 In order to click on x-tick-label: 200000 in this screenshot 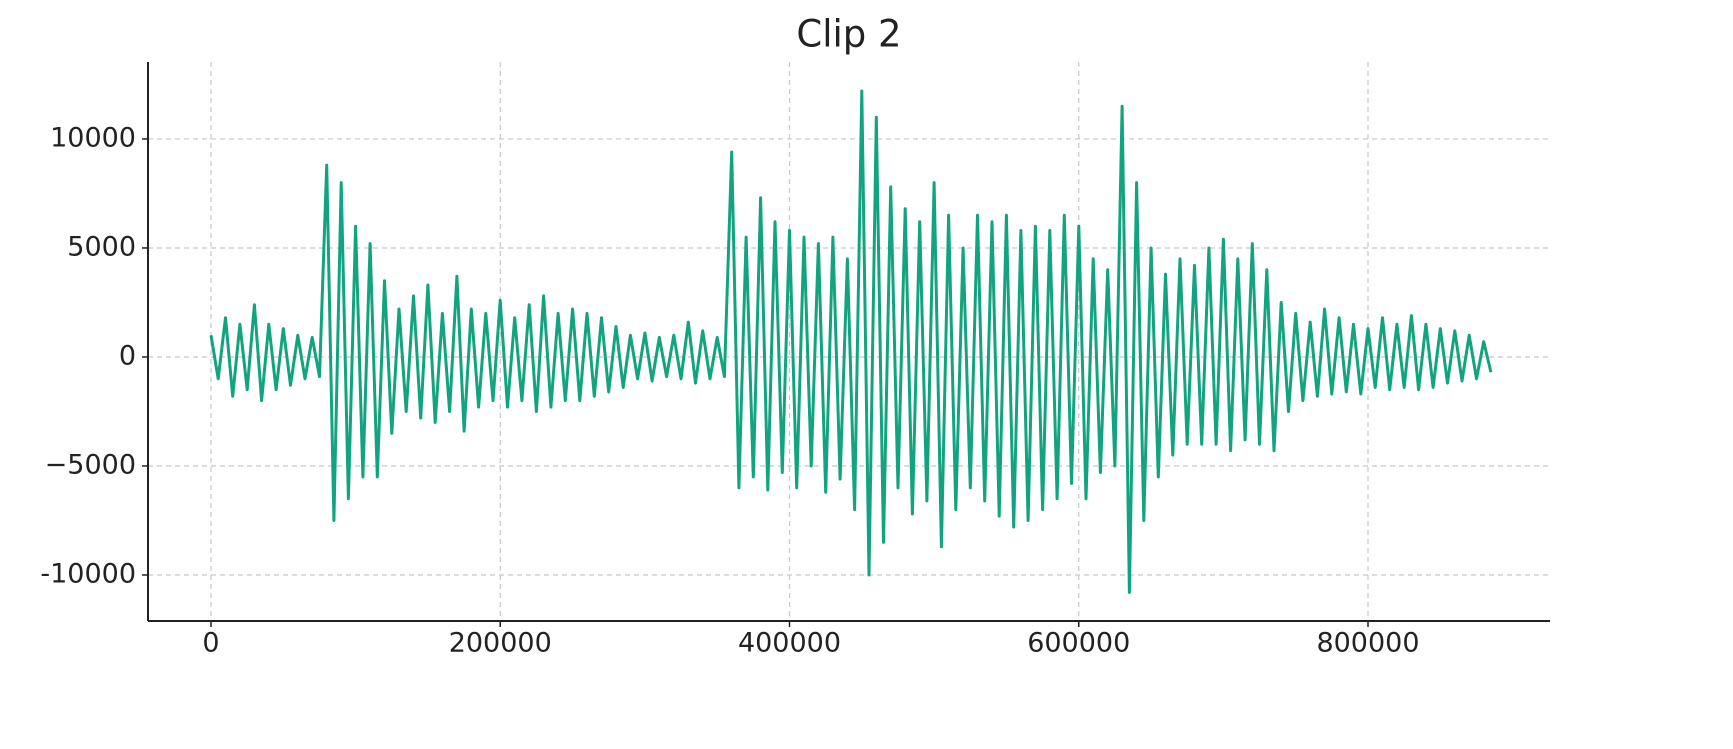, I will do `click(500, 643)`.